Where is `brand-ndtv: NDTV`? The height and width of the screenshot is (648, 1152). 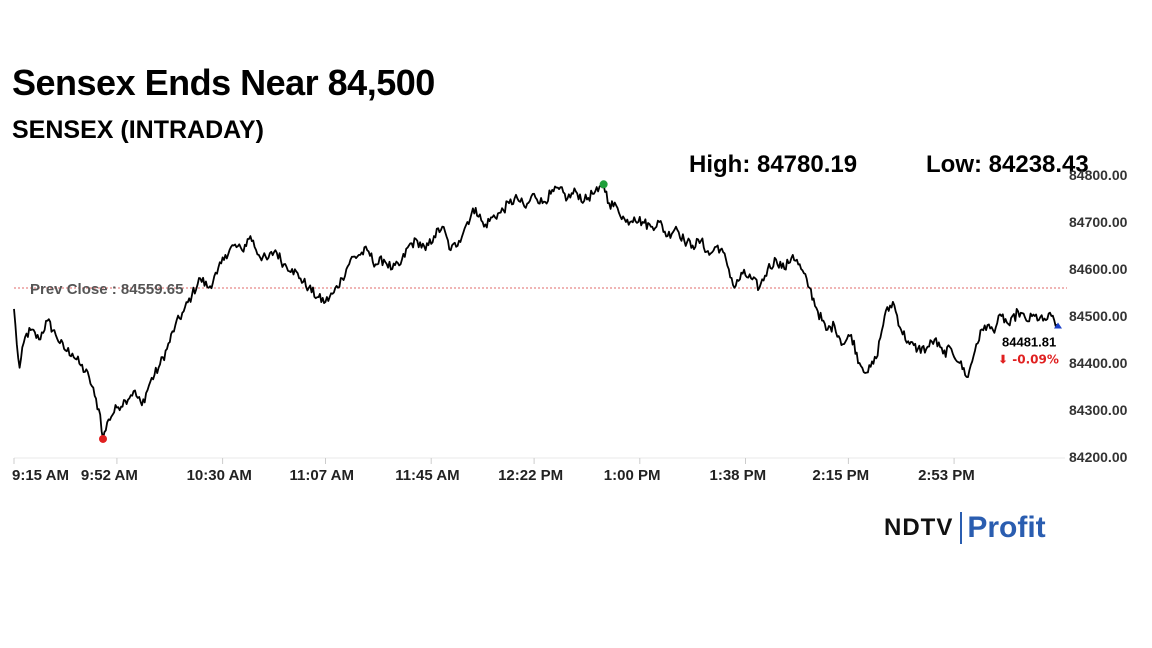 brand-ndtv: NDTV is located at coordinates (919, 527).